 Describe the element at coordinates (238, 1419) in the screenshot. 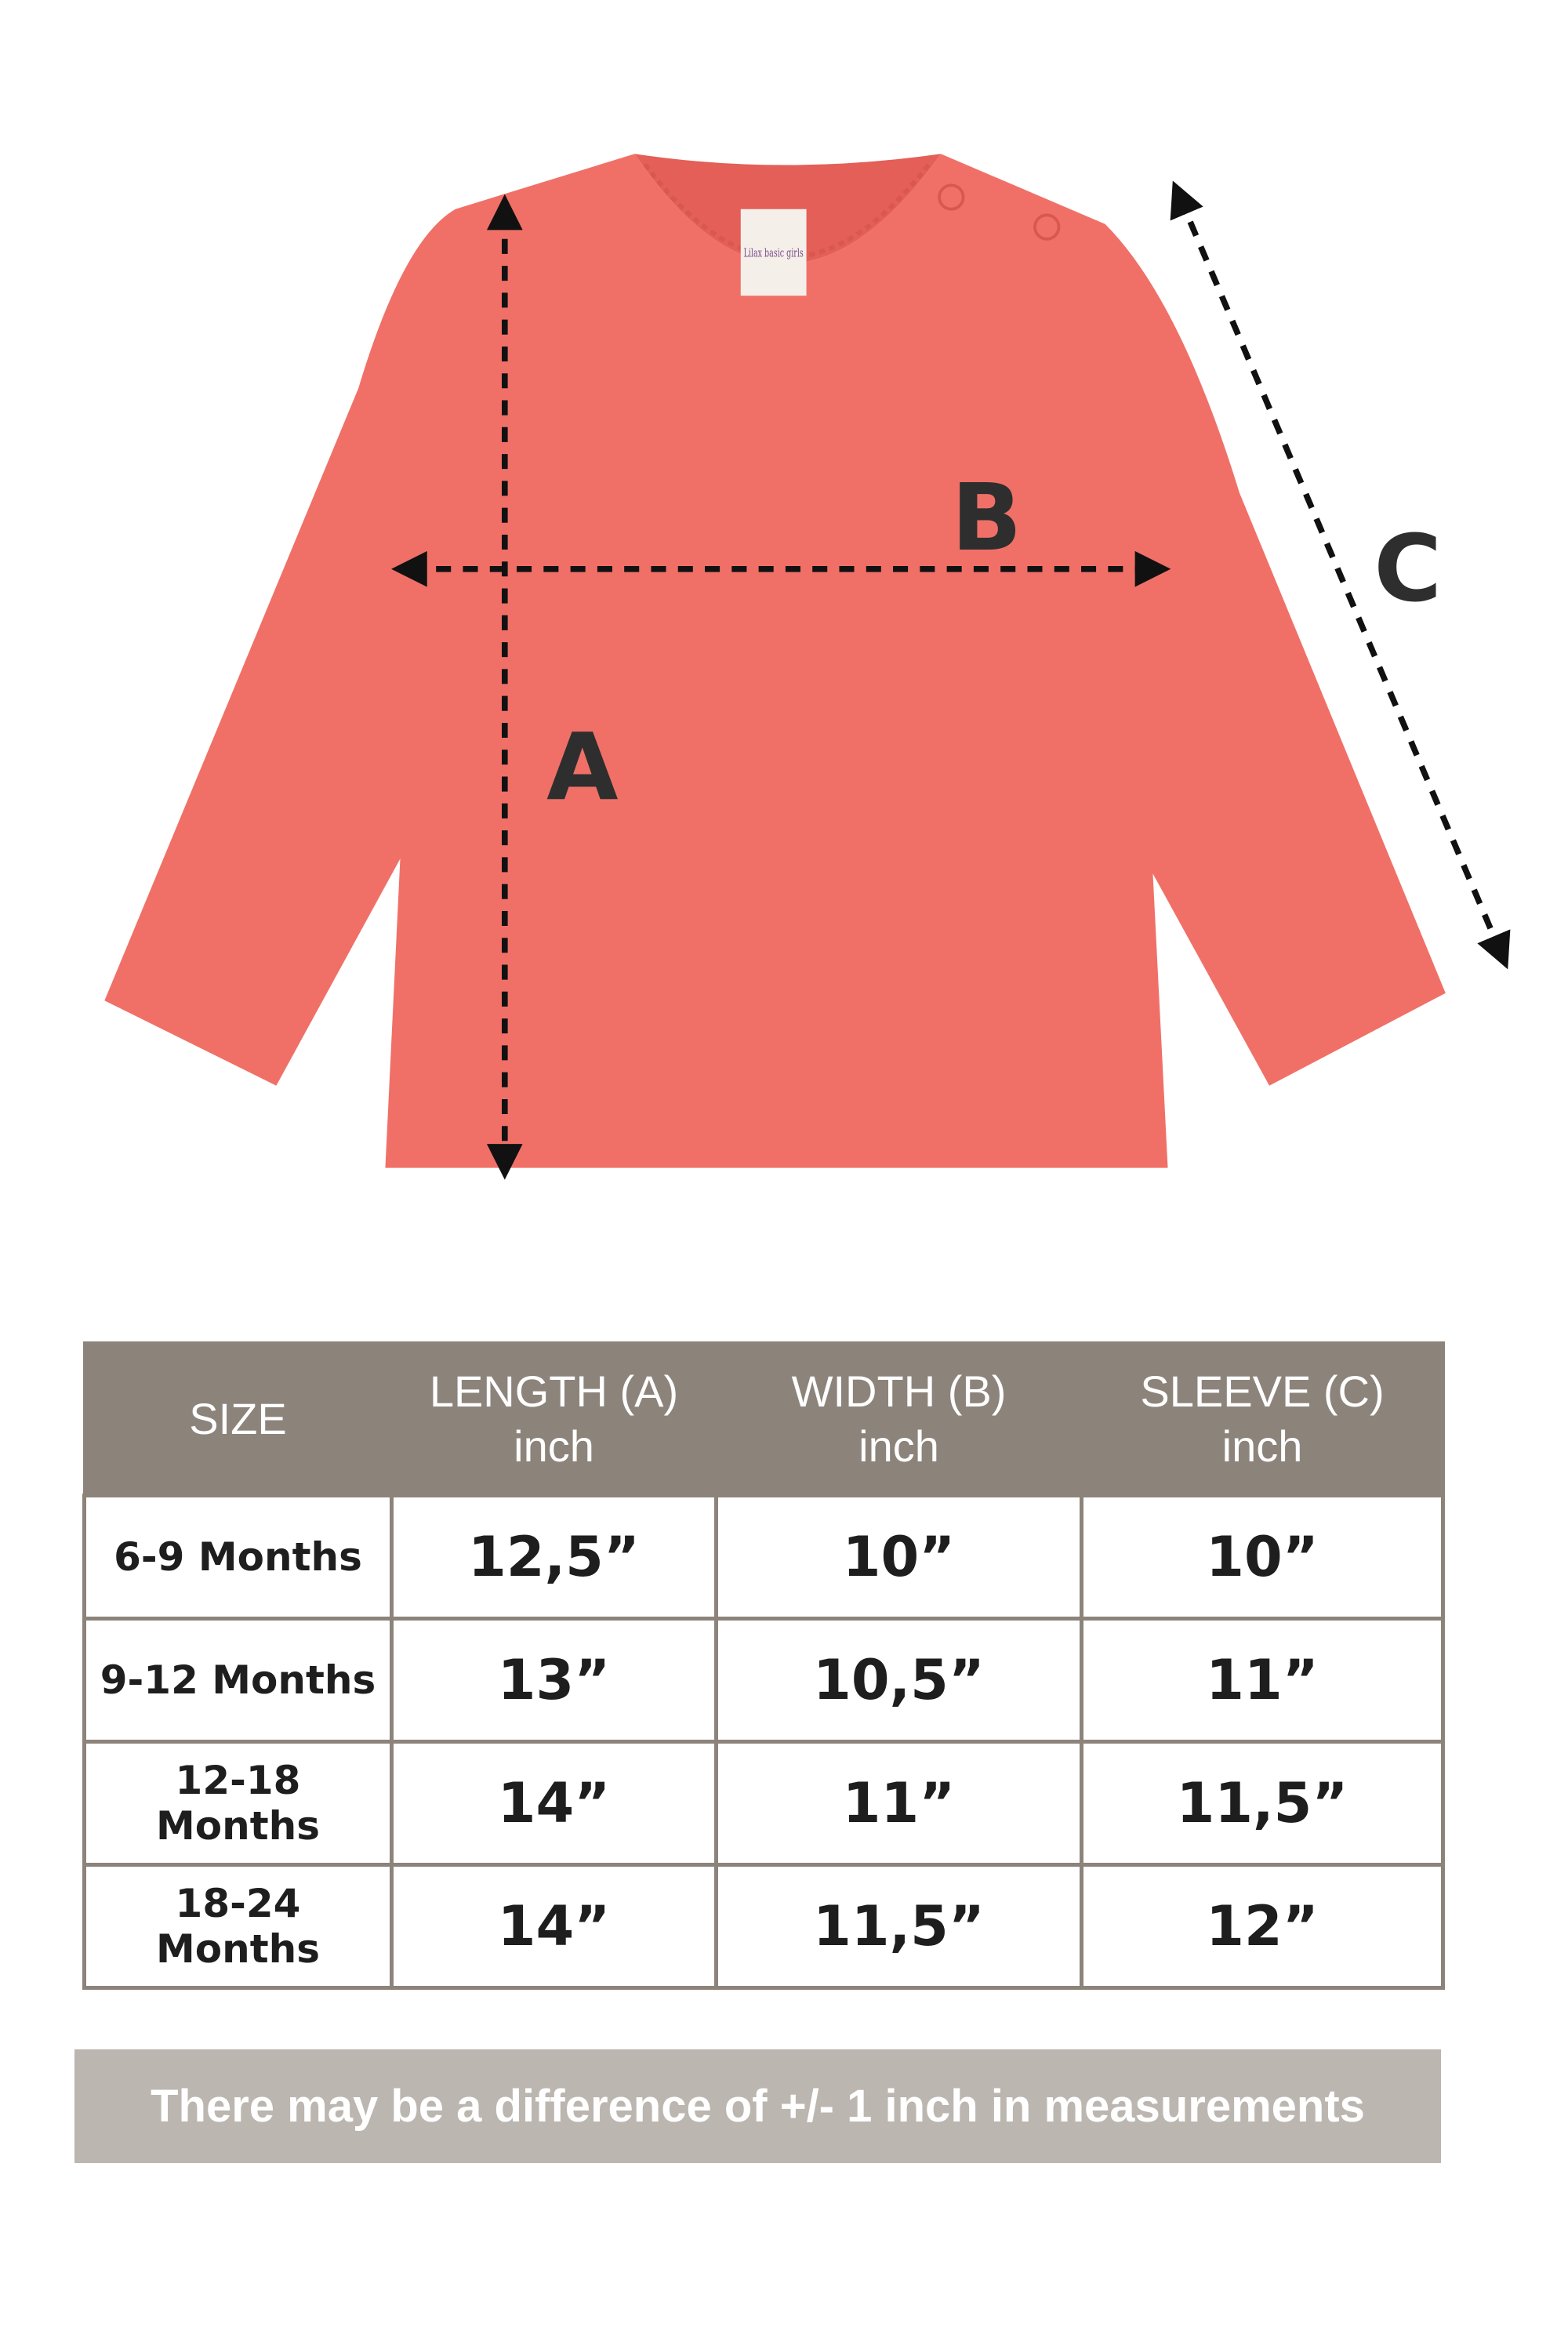

I see `header-size: SIZE` at that location.